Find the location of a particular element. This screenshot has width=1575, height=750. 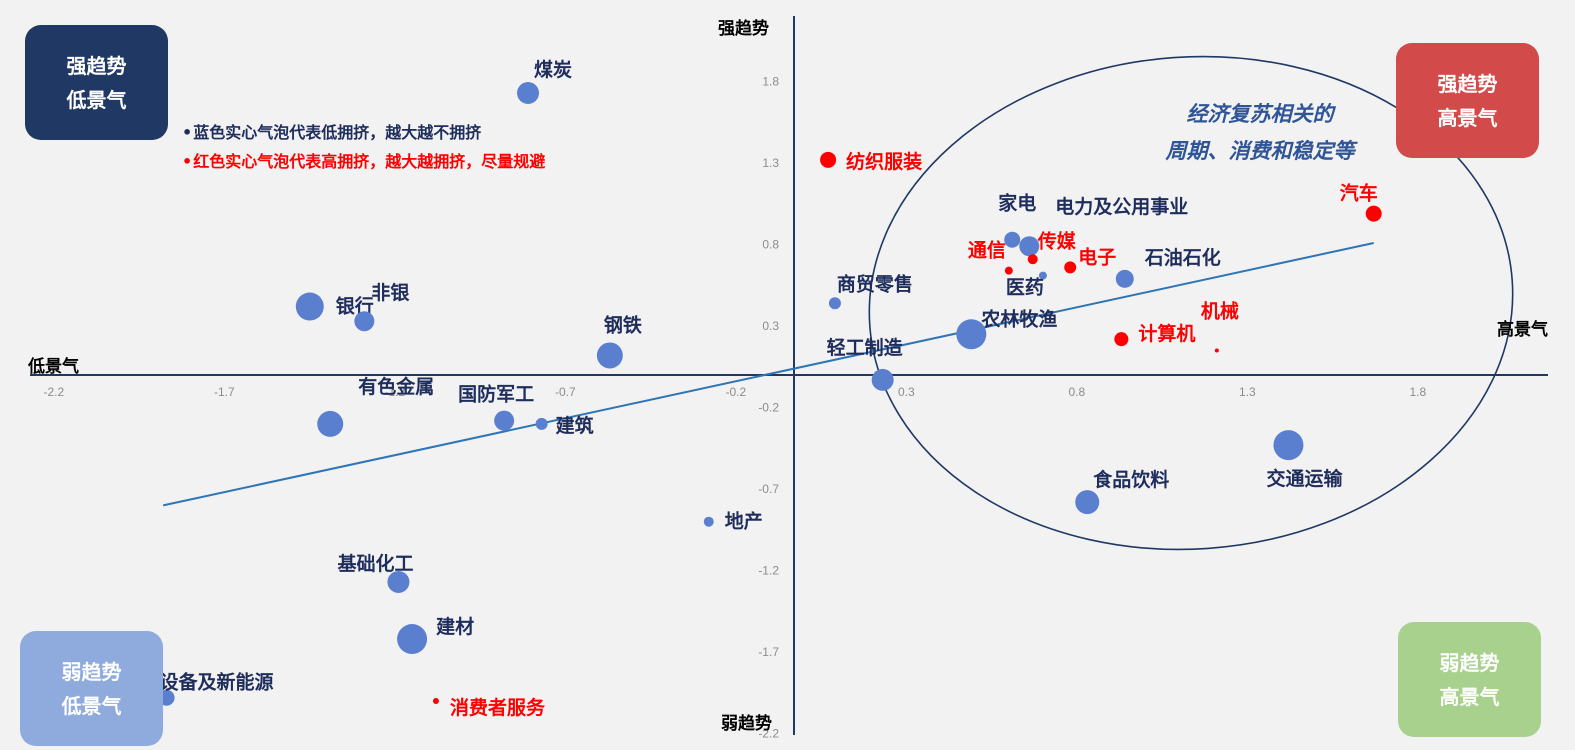

bubble-label: 地产 is located at coordinates (744, 521).